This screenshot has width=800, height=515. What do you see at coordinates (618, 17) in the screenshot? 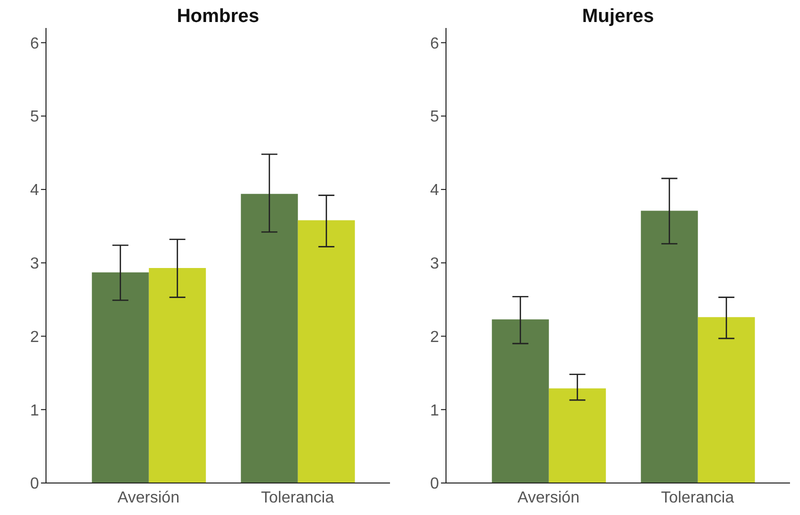
I see `chart-title: Mujeres` at bounding box center [618, 17].